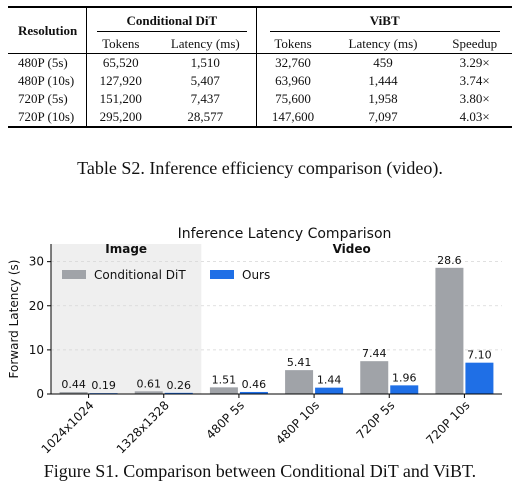  Describe the element at coordinates (48, 99) in the screenshot. I see `cell-res: 720P (5s)` at that location.